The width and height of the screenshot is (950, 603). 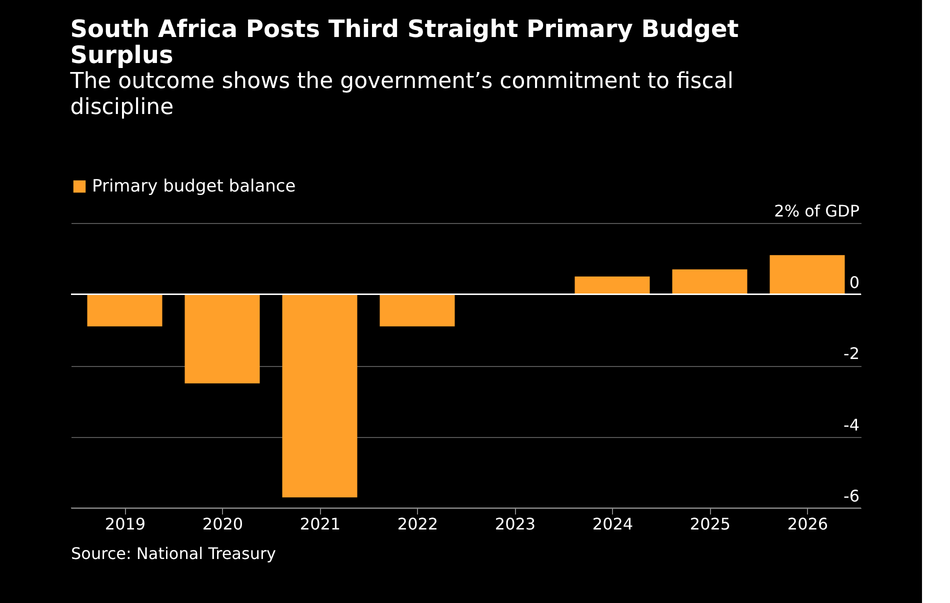 I want to click on y-tick-label: 0, so click(x=854, y=282).